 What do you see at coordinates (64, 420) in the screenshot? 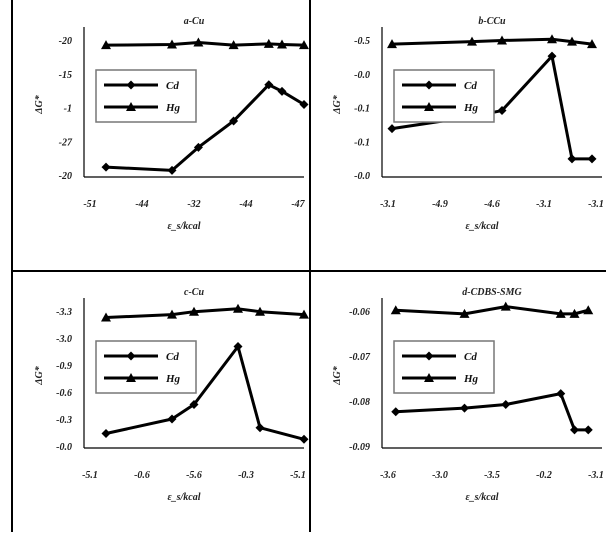
I see `y-tick-label: -0.3` at bounding box center [64, 420].